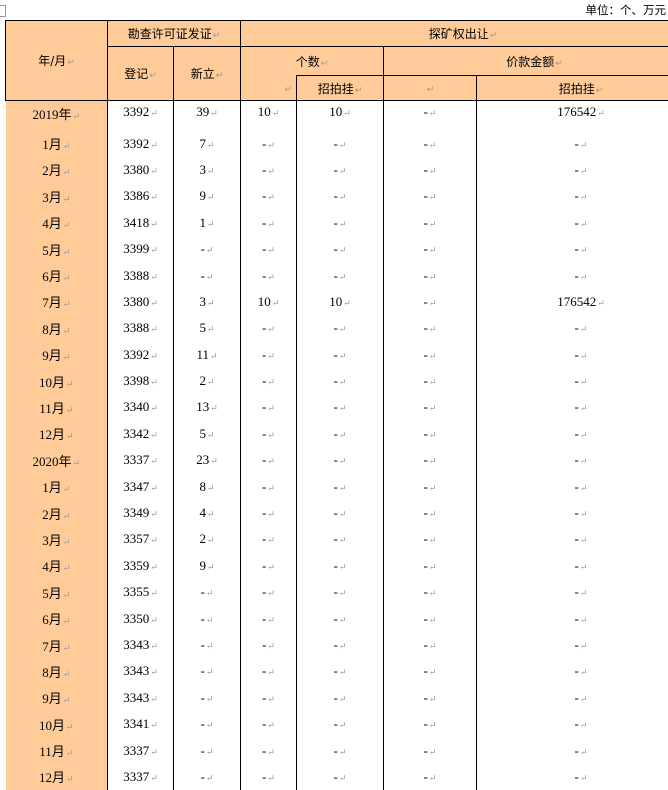 The image size is (668, 790). I want to click on table-row: 5月3399-----, so click(337, 249).